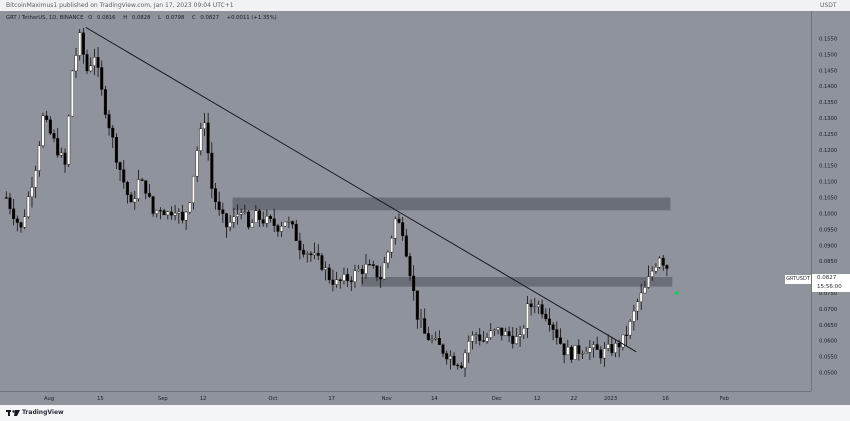 Image resolution: width=850 pixels, height=421 pixels. I want to click on time-tick-label: 2023, so click(610, 399).